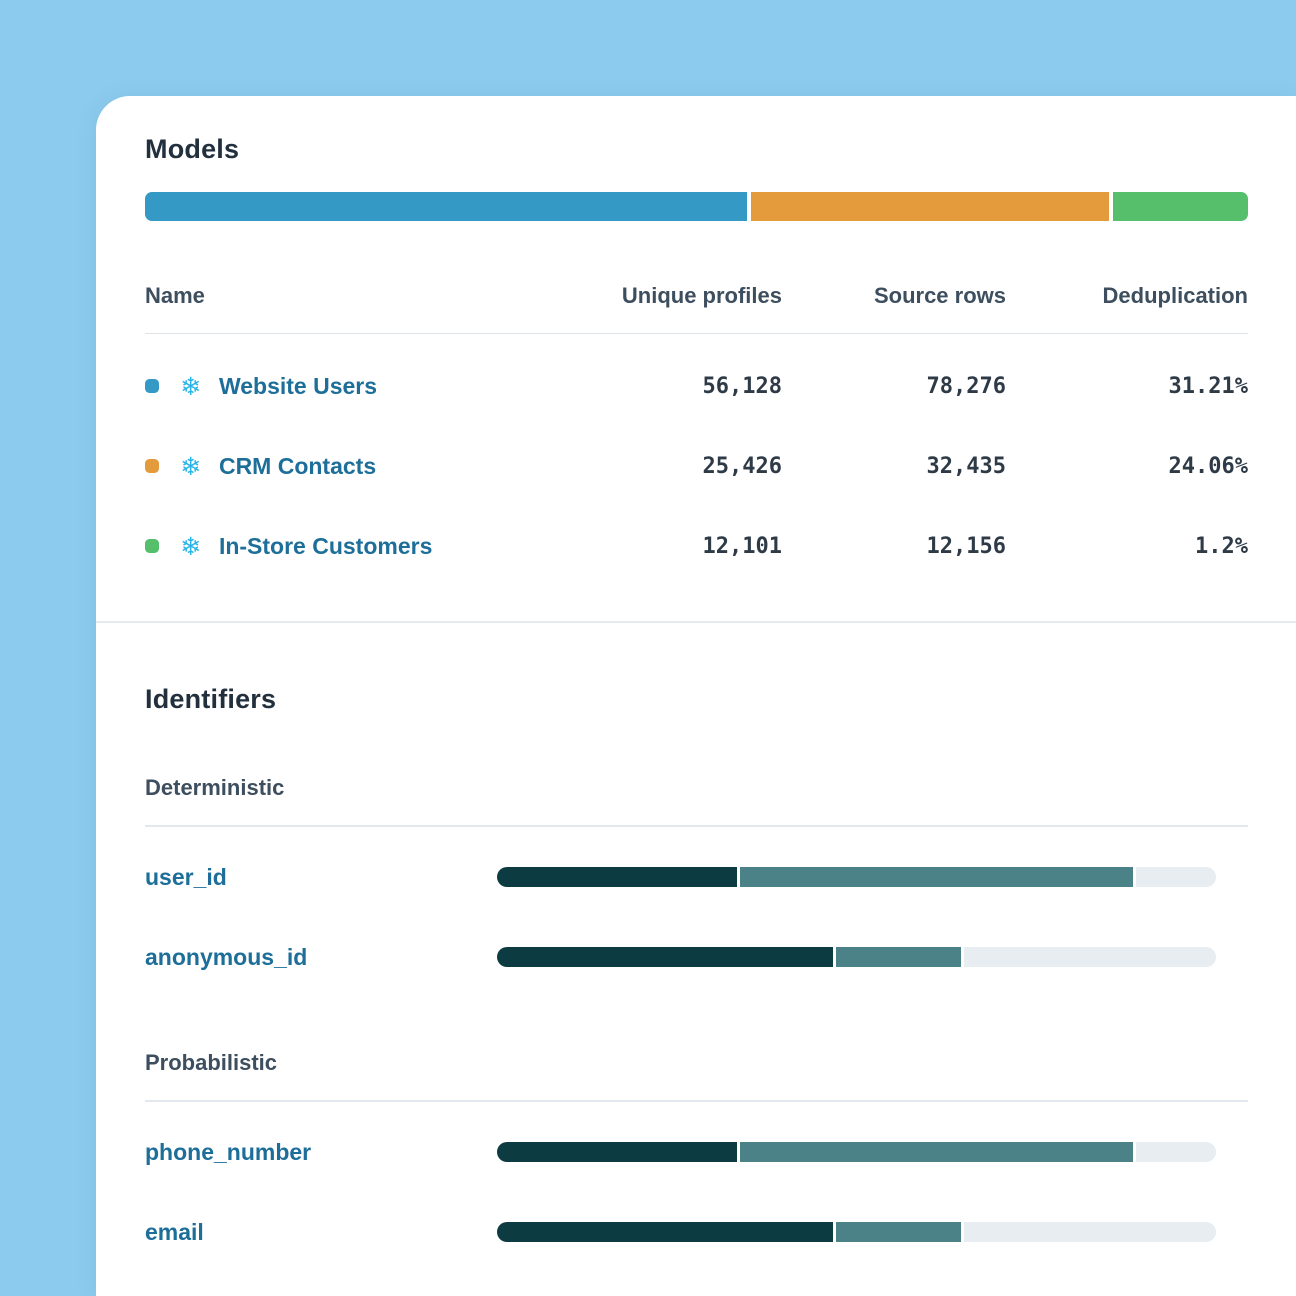 This screenshot has height=1296, width=1296. Describe the element at coordinates (1175, 295) in the screenshot. I see `column-header-deduplication: Deduplication` at that location.